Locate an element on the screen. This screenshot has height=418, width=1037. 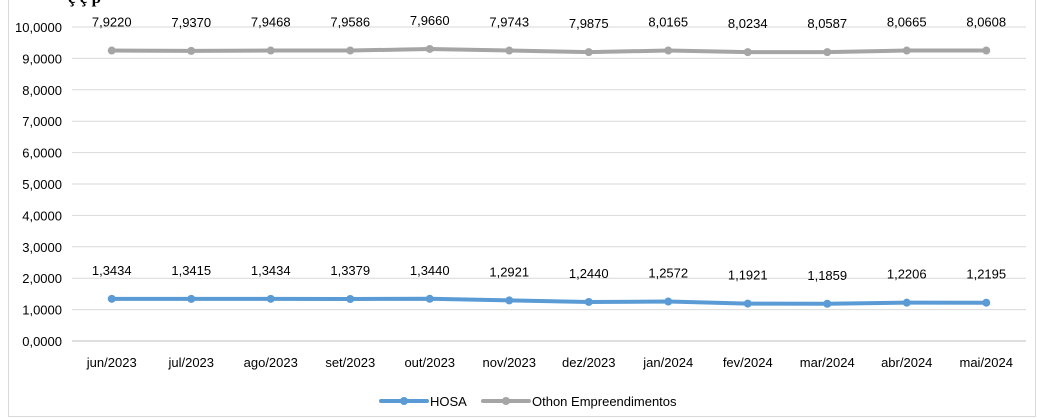
legend-label: HOSA is located at coordinates (448, 401).